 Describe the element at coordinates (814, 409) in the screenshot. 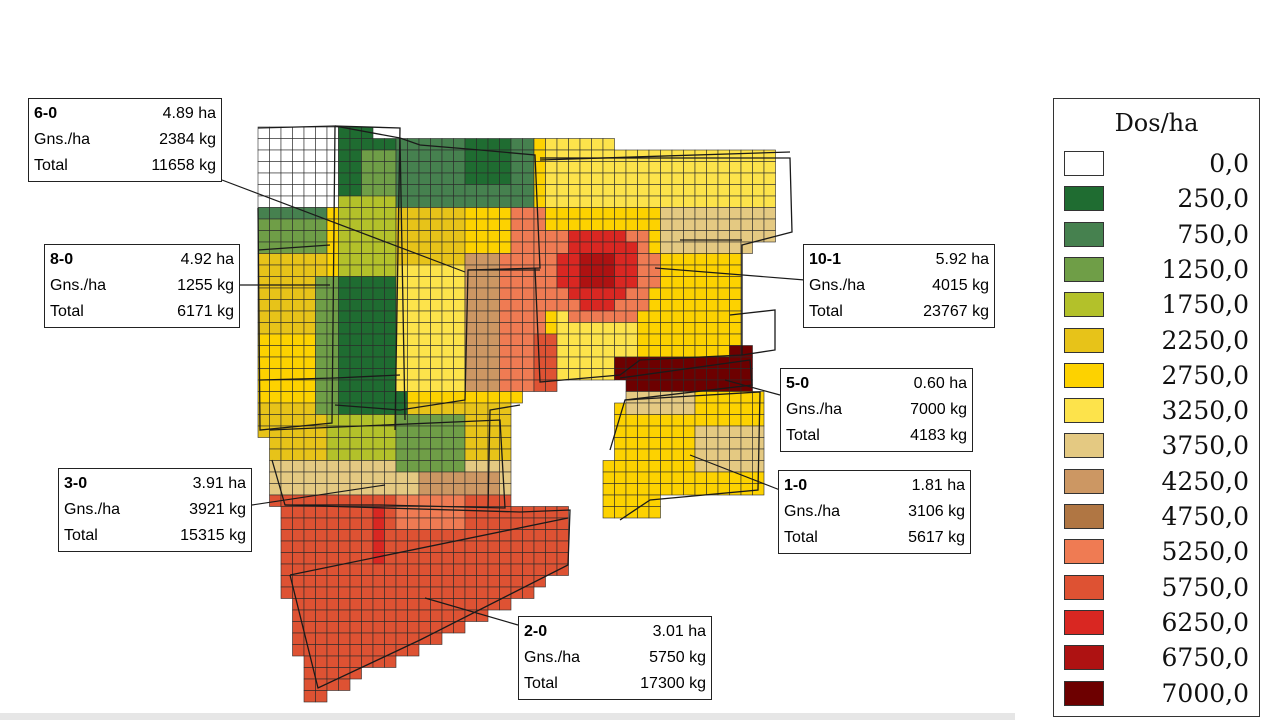

I see `rate-label: Gns./ha` at that location.